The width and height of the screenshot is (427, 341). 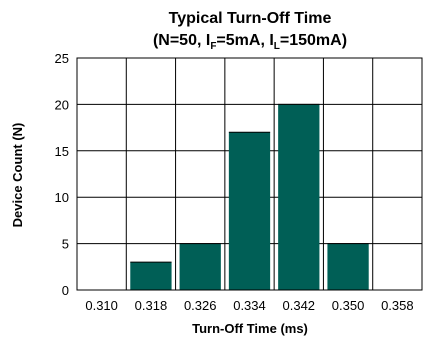 What do you see at coordinates (62, 104) in the screenshot?
I see `y-tick-label: 20` at bounding box center [62, 104].